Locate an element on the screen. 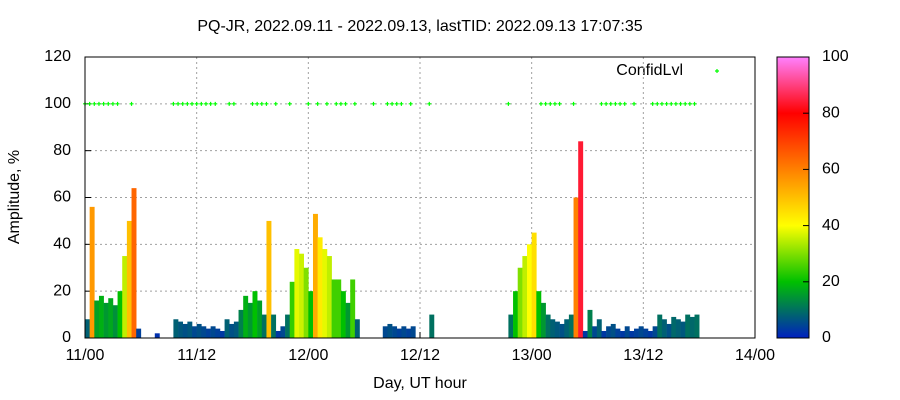 This screenshot has width=900, height=400. colorbar-tick-label: 0 is located at coordinates (826, 337).